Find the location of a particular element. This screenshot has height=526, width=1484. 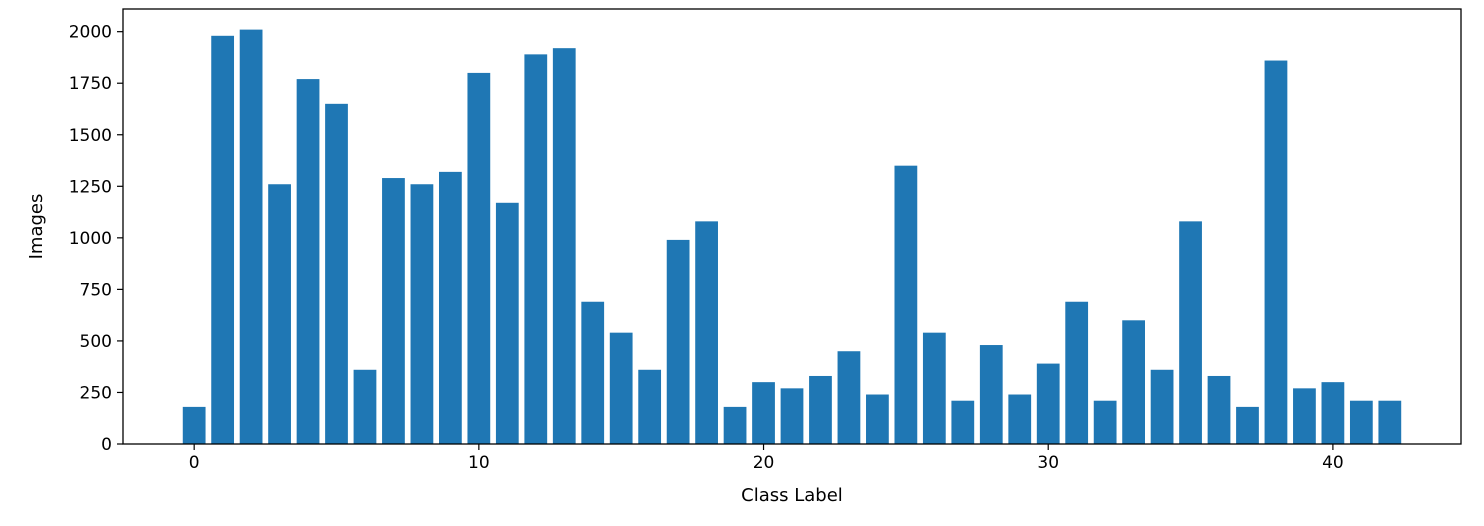

x-tick-label: 30 is located at coordinates (1048, 463).